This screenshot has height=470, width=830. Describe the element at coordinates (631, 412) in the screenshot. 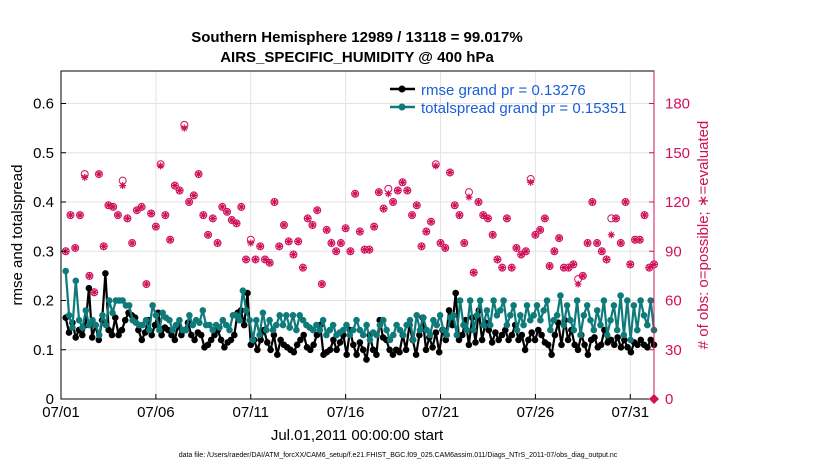

I see `x-tick-label: 07/31` at that location.